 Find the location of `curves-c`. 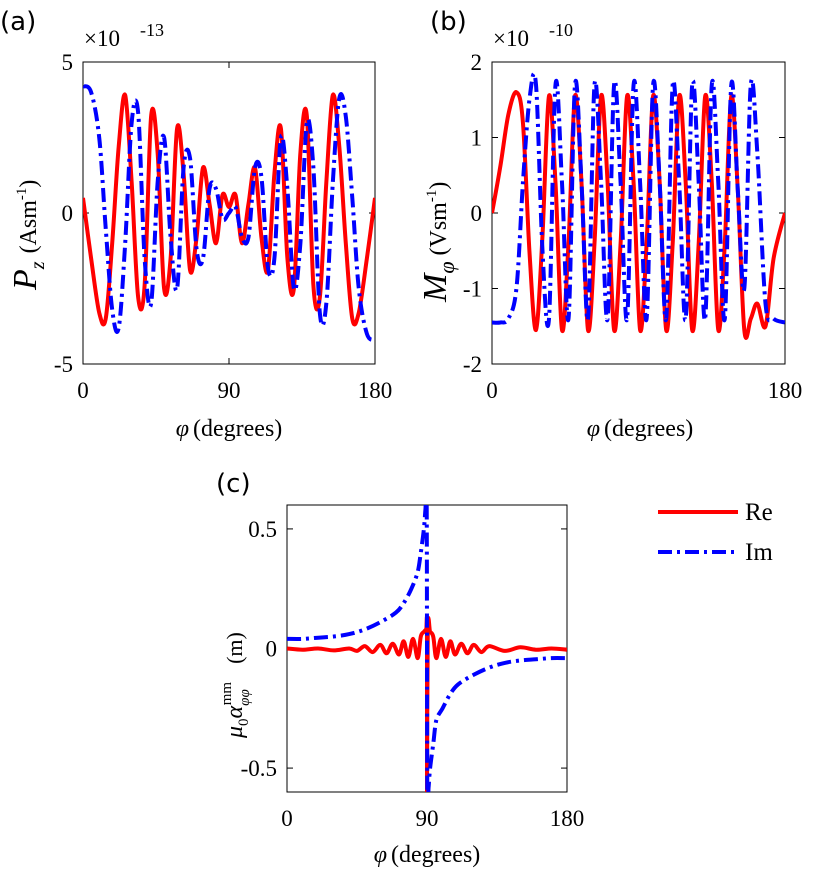

curves-c is located at coordinates (427, 648).